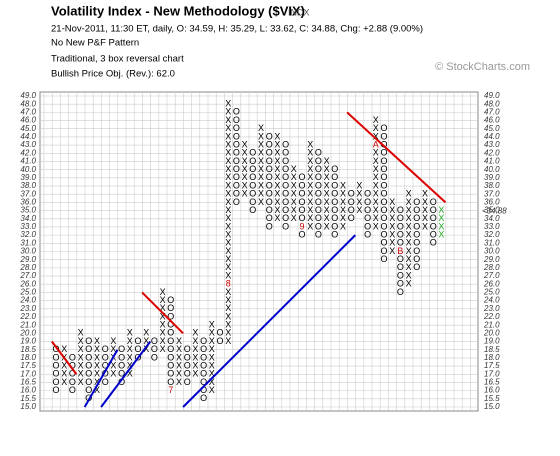 Image resolution: width=560 pixels, height=456 pixels. Describe the element at coordinates (400, 251) in the screenshot. I see `month-marker: B` at that location.